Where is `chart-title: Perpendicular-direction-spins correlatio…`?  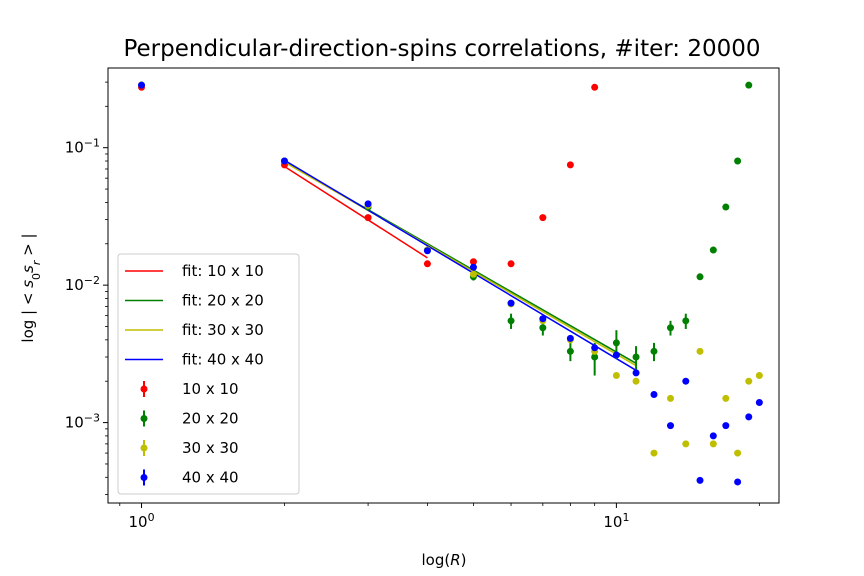 chart-title: Perpendicular-direction-spins correlatio… is located at coordinates (441, 49).